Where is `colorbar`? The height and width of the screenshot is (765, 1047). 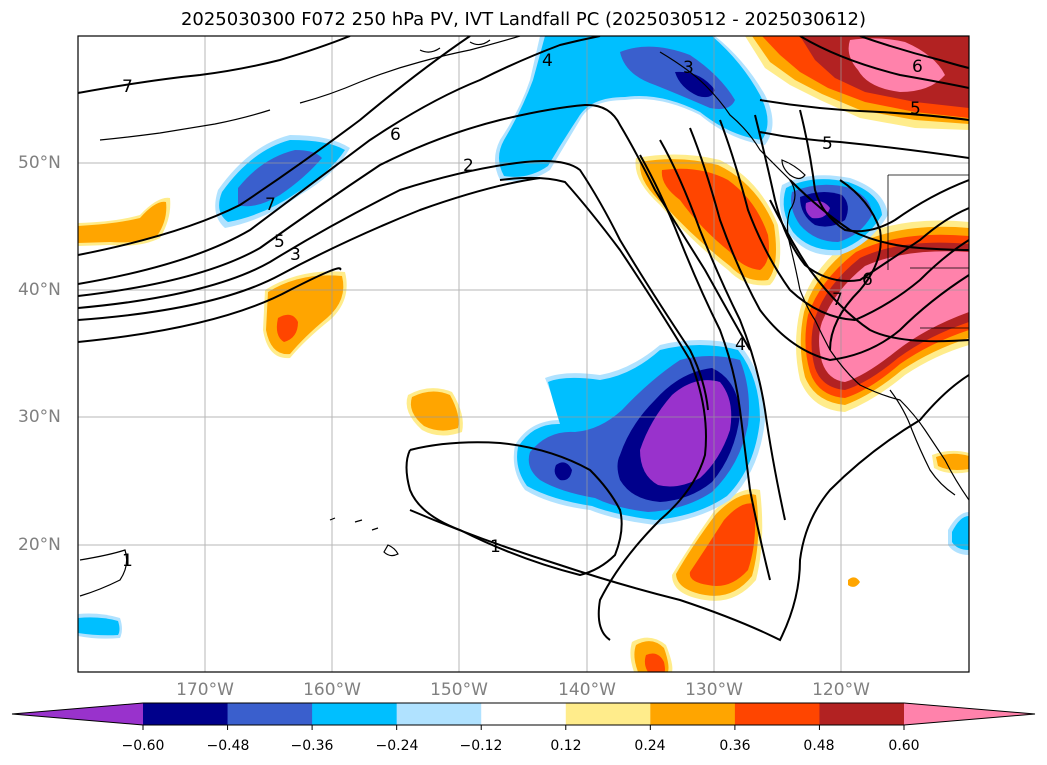 colorbar is located at coordinates (523, 716).